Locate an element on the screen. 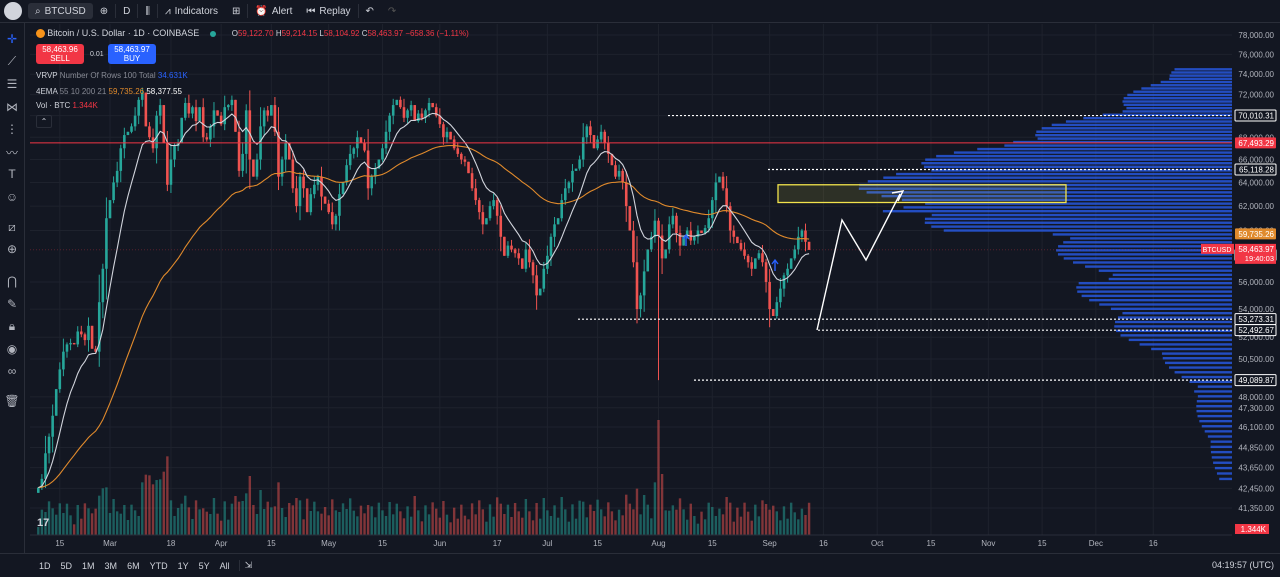 Image resolution: width=1280 pixels, height=577 pixels. pencil-lock-icon: ✎ is located at coordinates (12, 304).